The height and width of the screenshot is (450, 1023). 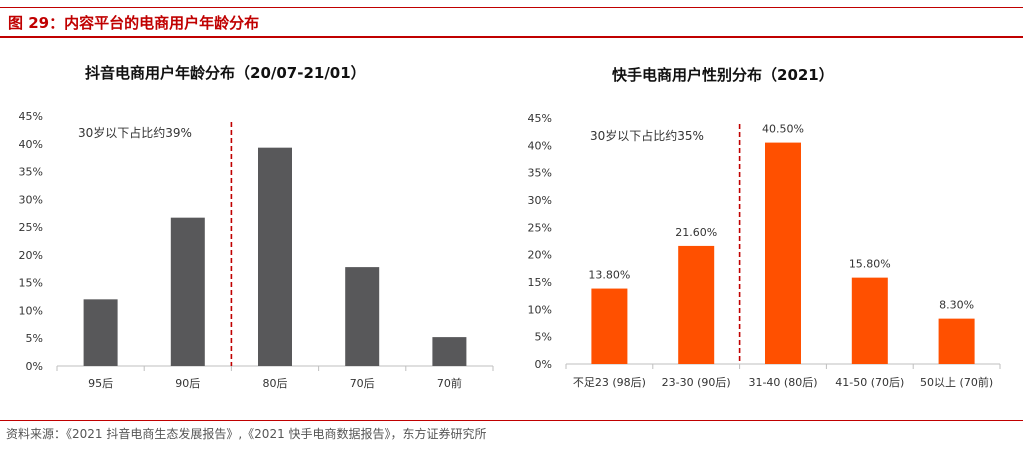 I want to click on x-tick-label: 23-30 (90后), so click(x=696, y=382).